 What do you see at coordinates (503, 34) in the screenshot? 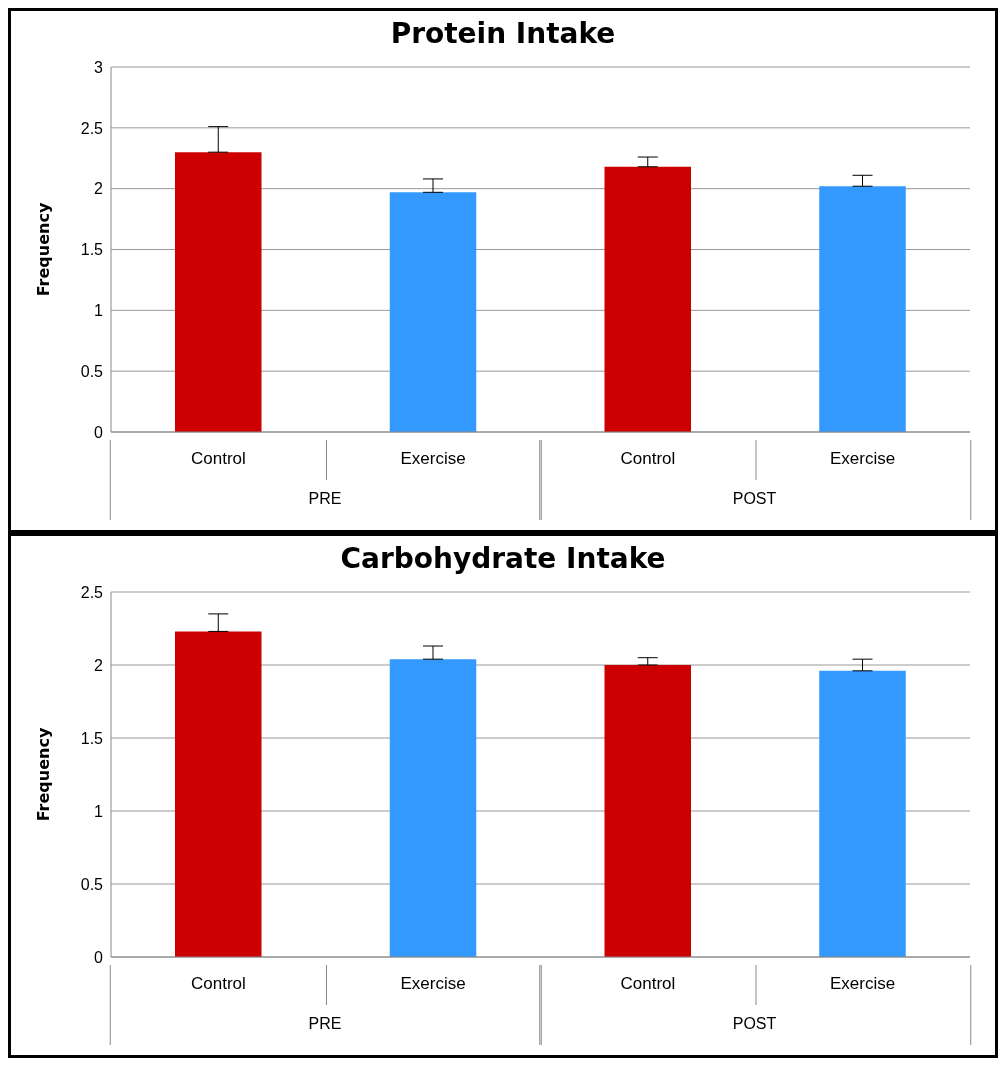
I see `chart-title: Protein Intake` at bounding box center [503, 34].